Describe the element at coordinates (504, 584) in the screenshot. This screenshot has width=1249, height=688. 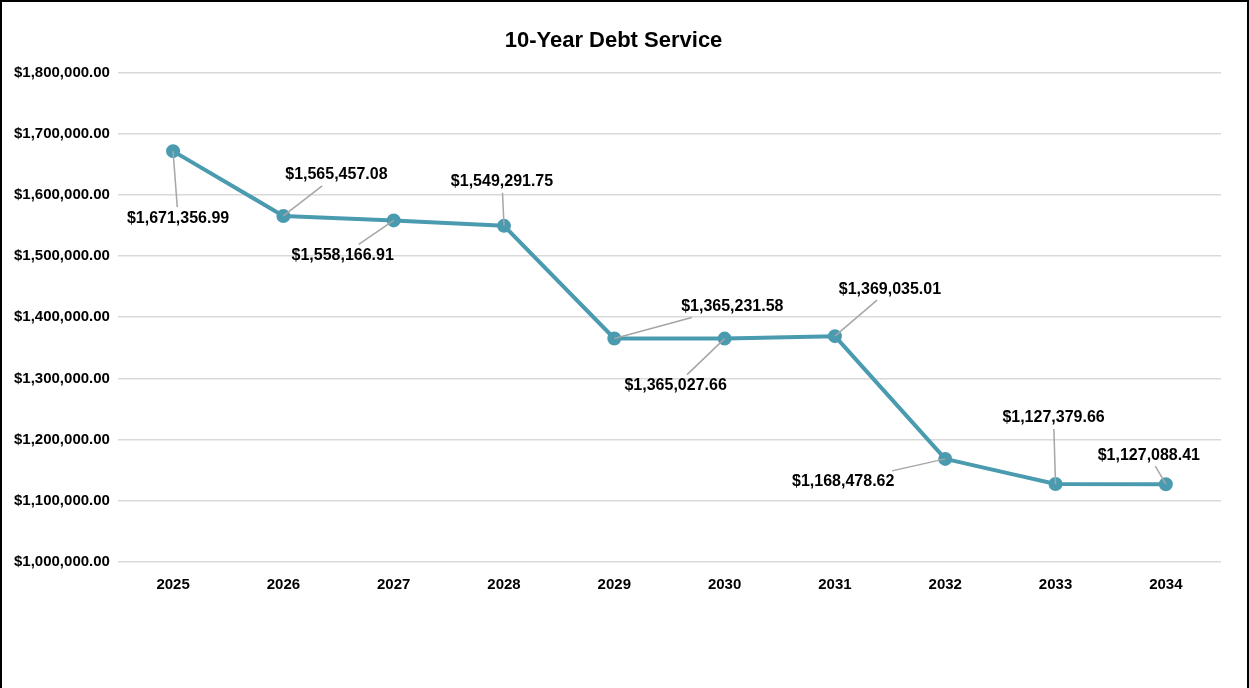
I see `x-tick-label: 2028` at that location.